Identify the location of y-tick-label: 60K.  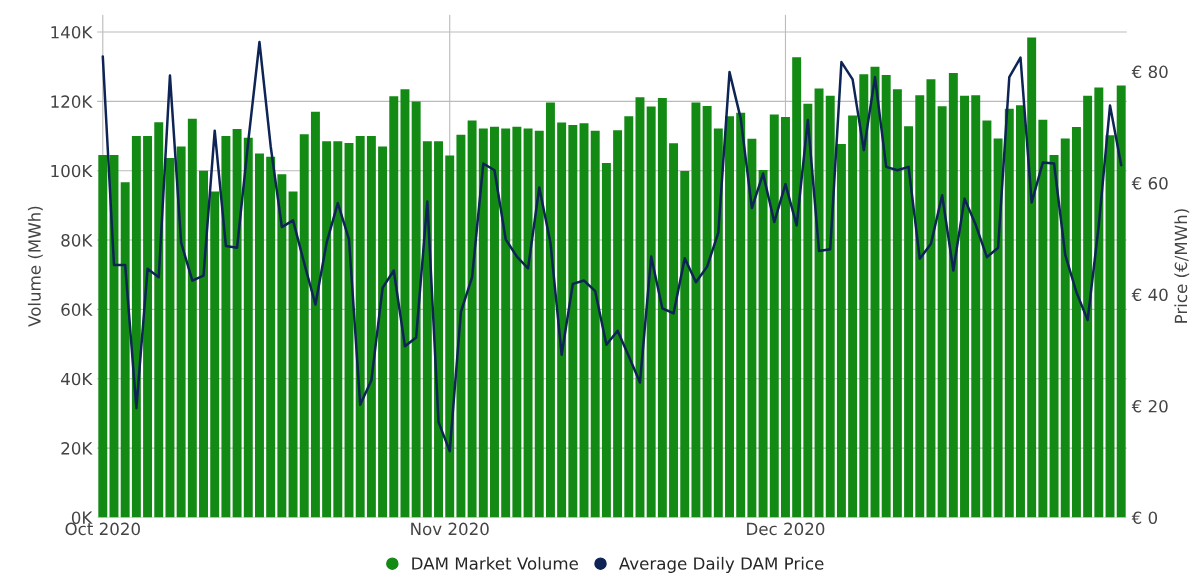
(77, 309).